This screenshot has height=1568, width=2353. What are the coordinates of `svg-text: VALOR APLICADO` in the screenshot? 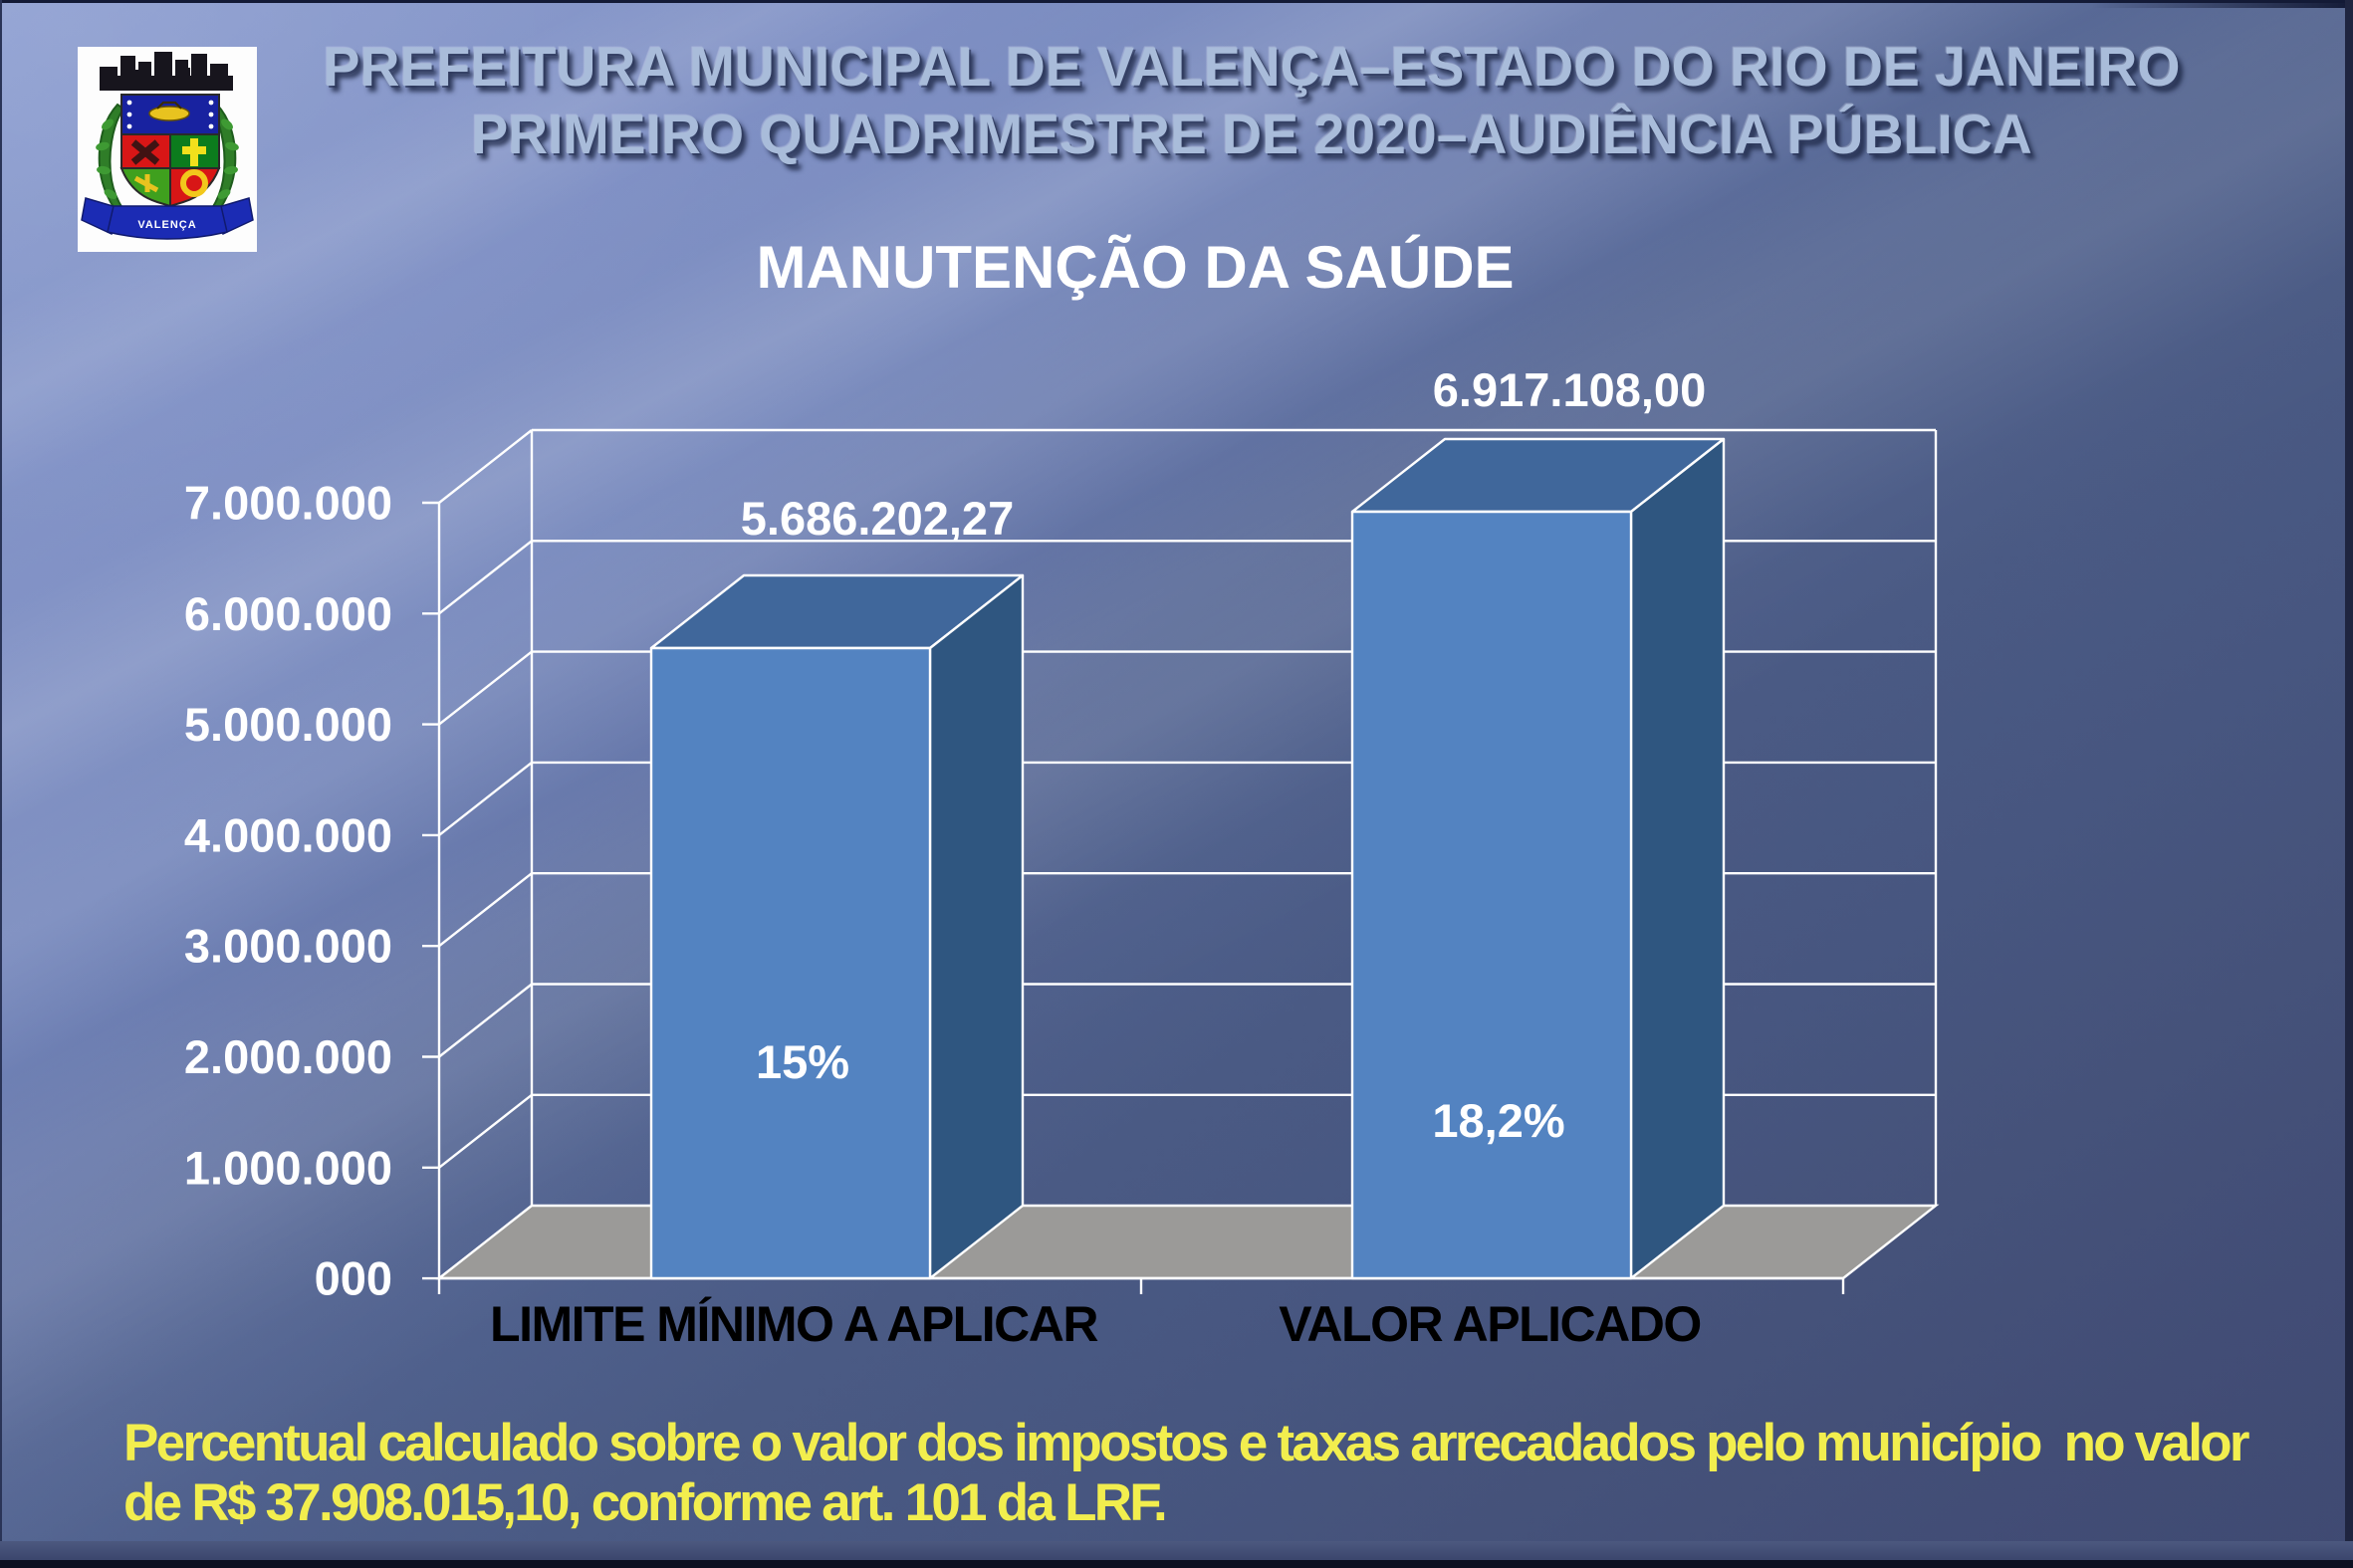 It's located at (1489, 1324).